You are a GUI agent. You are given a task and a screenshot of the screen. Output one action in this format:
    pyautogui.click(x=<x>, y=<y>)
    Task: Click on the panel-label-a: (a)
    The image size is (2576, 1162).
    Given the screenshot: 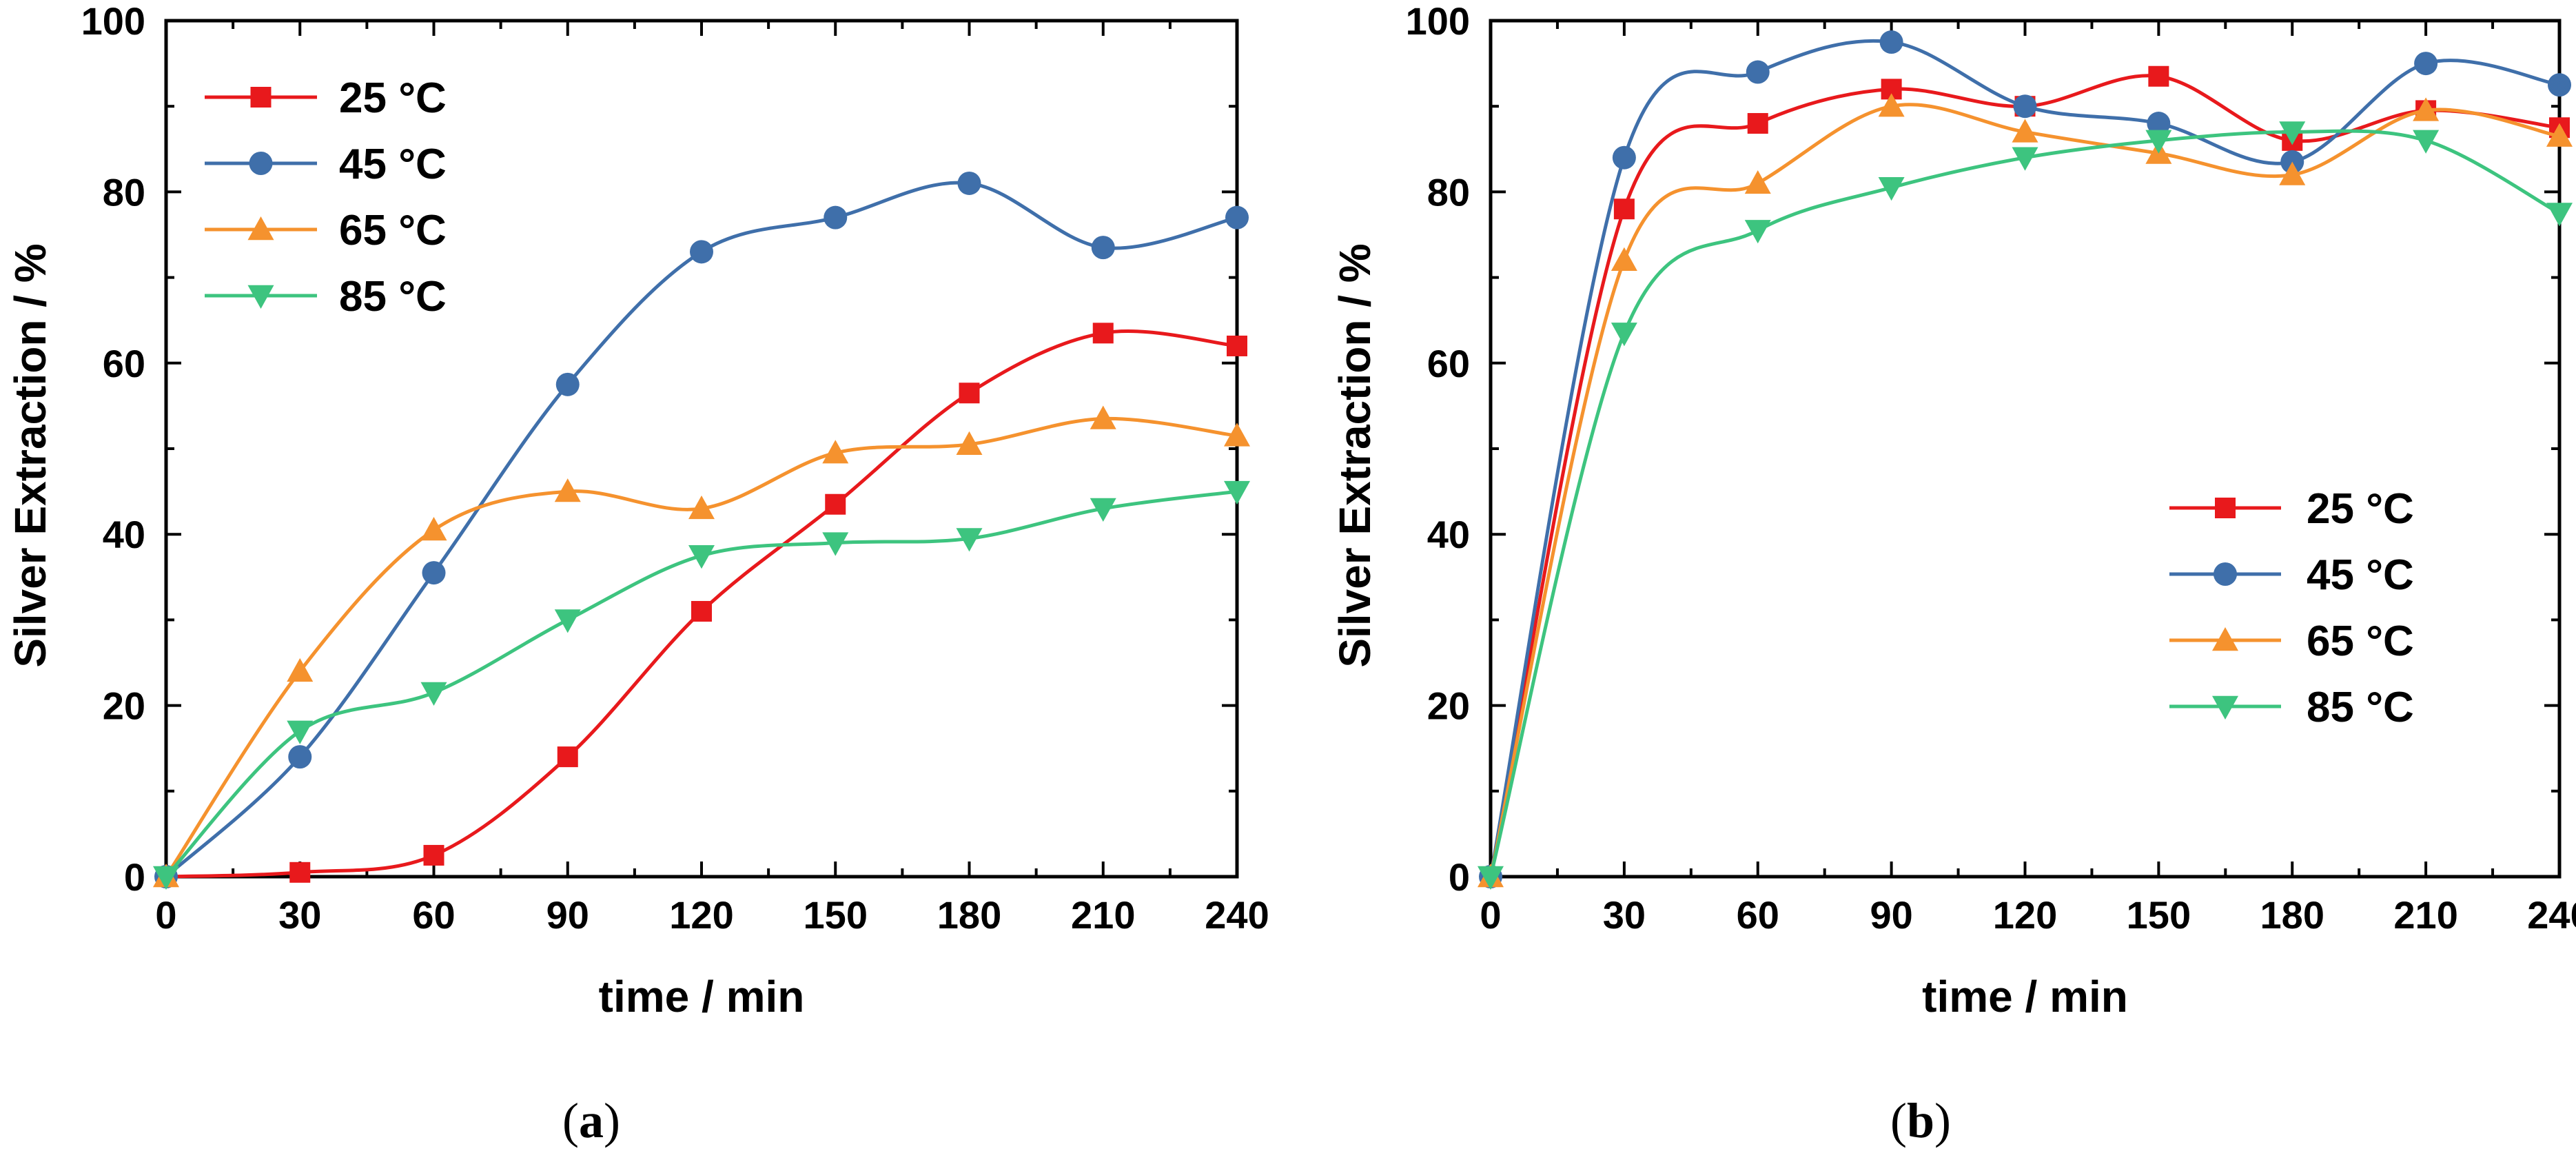 What is the action you would take?
    pyautogui.click(x=591, y=1120)
    